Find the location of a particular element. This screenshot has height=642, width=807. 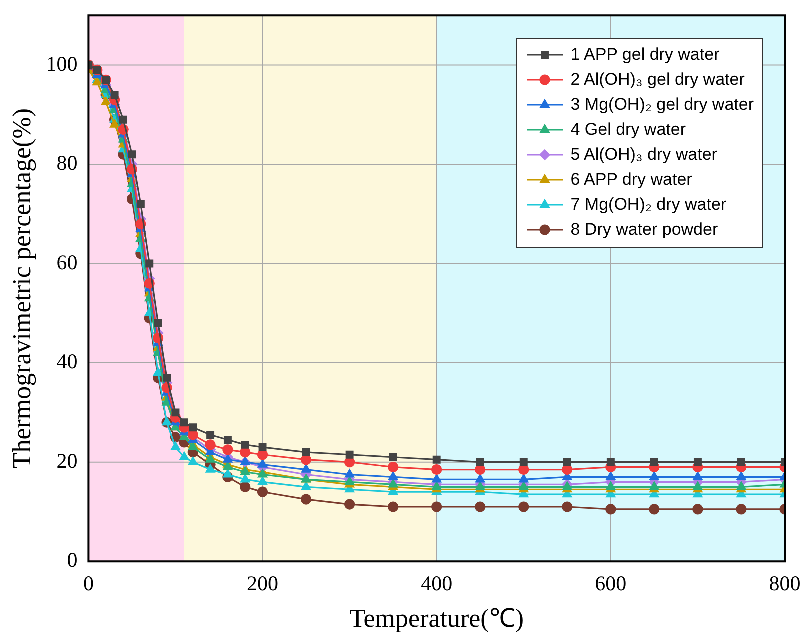

y-tick-label: 100 is located at coordinates (62, 64).